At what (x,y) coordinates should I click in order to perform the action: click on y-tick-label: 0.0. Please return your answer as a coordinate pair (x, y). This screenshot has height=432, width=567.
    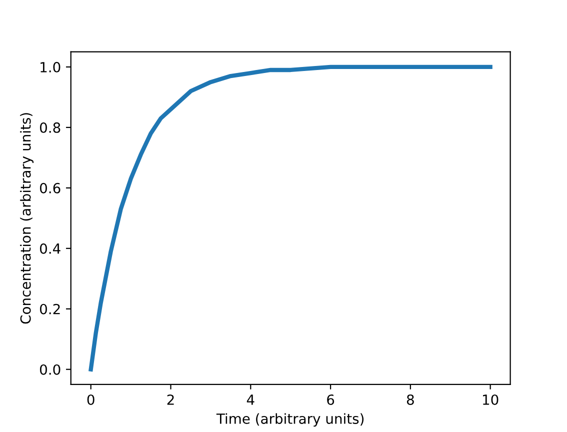
    Looking at the image, I should click on (50, 369).